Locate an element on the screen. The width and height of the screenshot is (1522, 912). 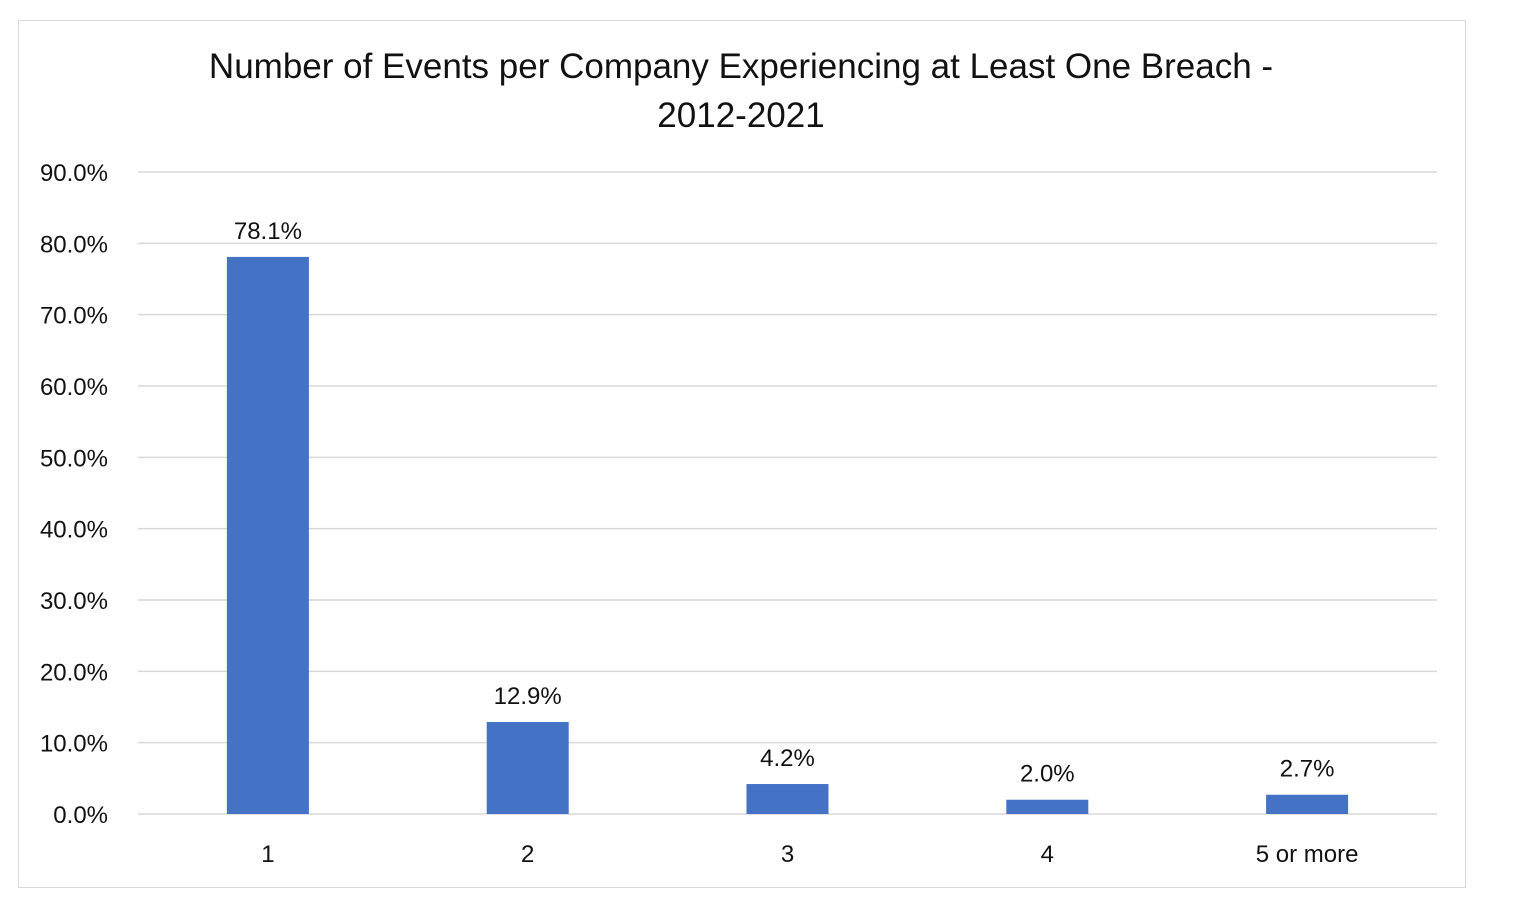
y-tick-label: 80.0% is located at coordinates (74, 244).